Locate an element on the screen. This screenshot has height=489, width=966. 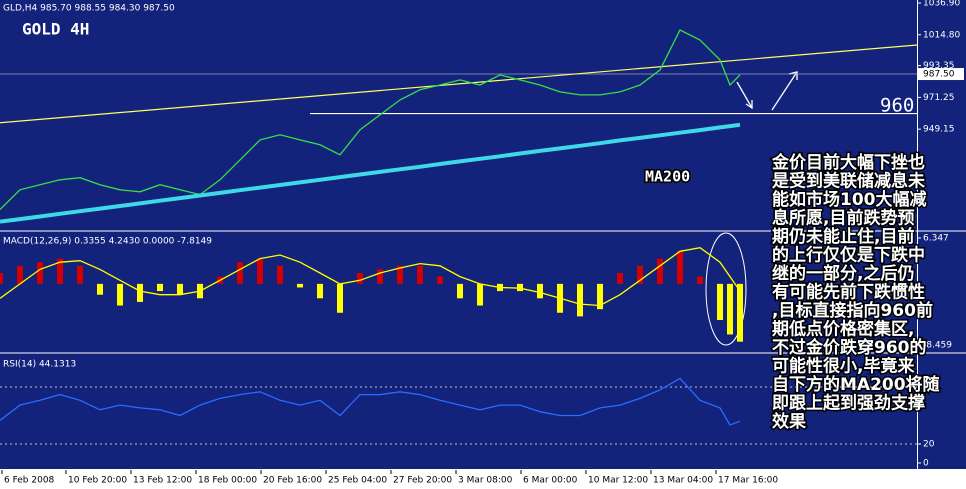
annotation: 960 is located at coordinates (897, 106).